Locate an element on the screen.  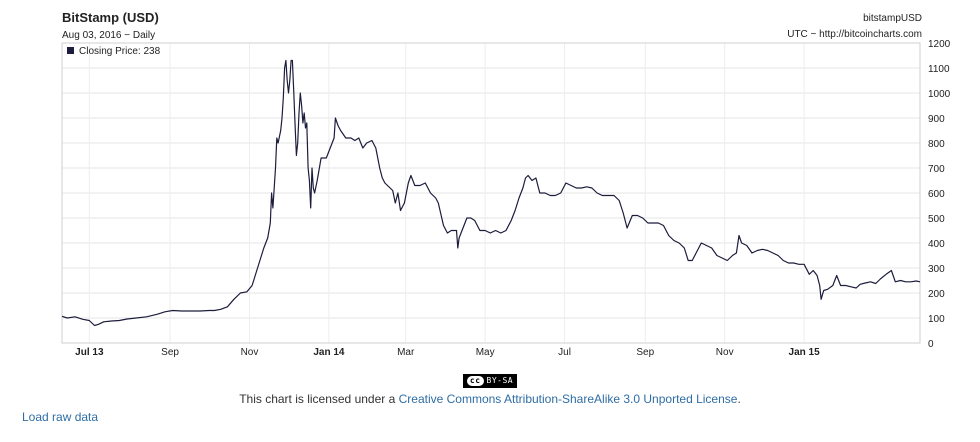
legend: Closing Price: 238 is located at coordinates (114, 51).